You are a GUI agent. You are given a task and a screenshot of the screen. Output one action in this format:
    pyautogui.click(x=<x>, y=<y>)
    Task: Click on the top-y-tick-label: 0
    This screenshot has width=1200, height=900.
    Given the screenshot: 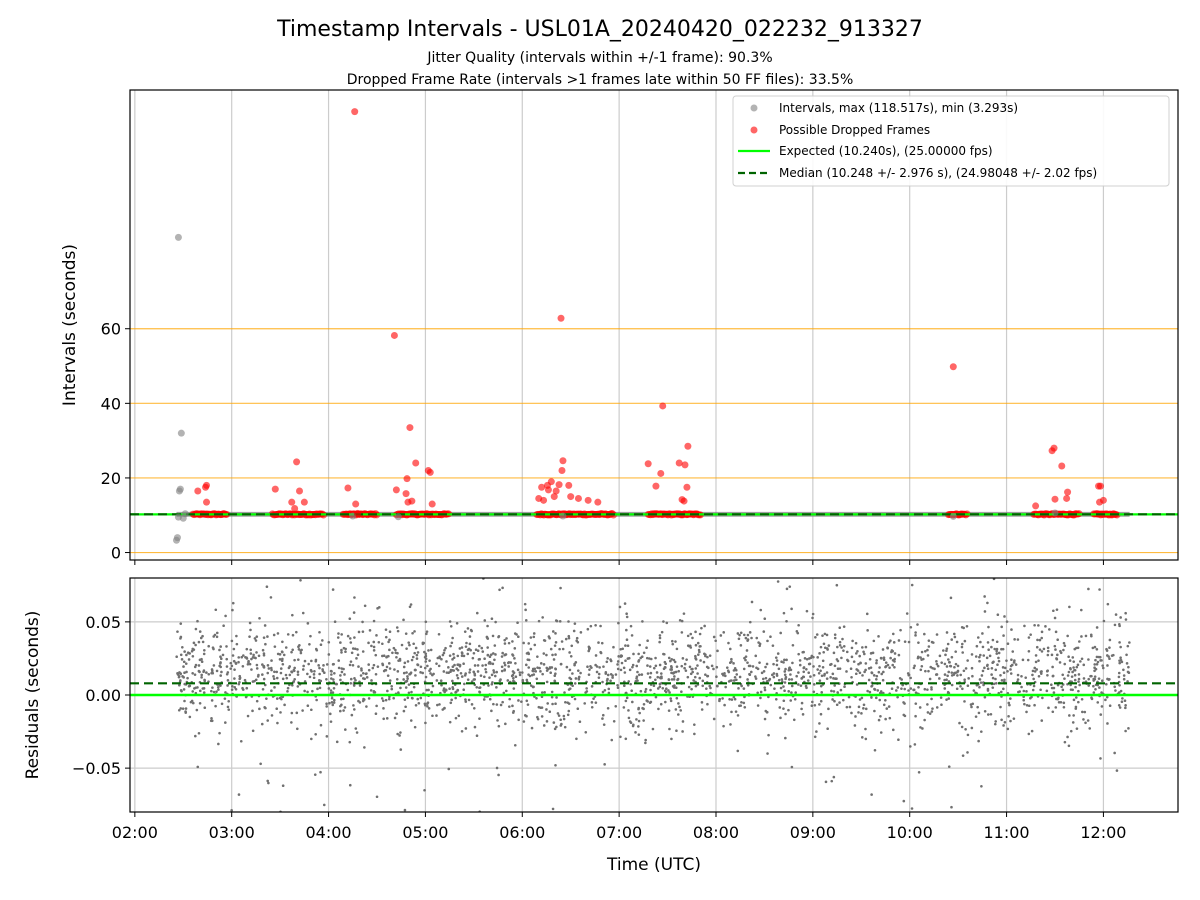 What is the action you would take?
    pyautogui.click(x=116, y=553)
    